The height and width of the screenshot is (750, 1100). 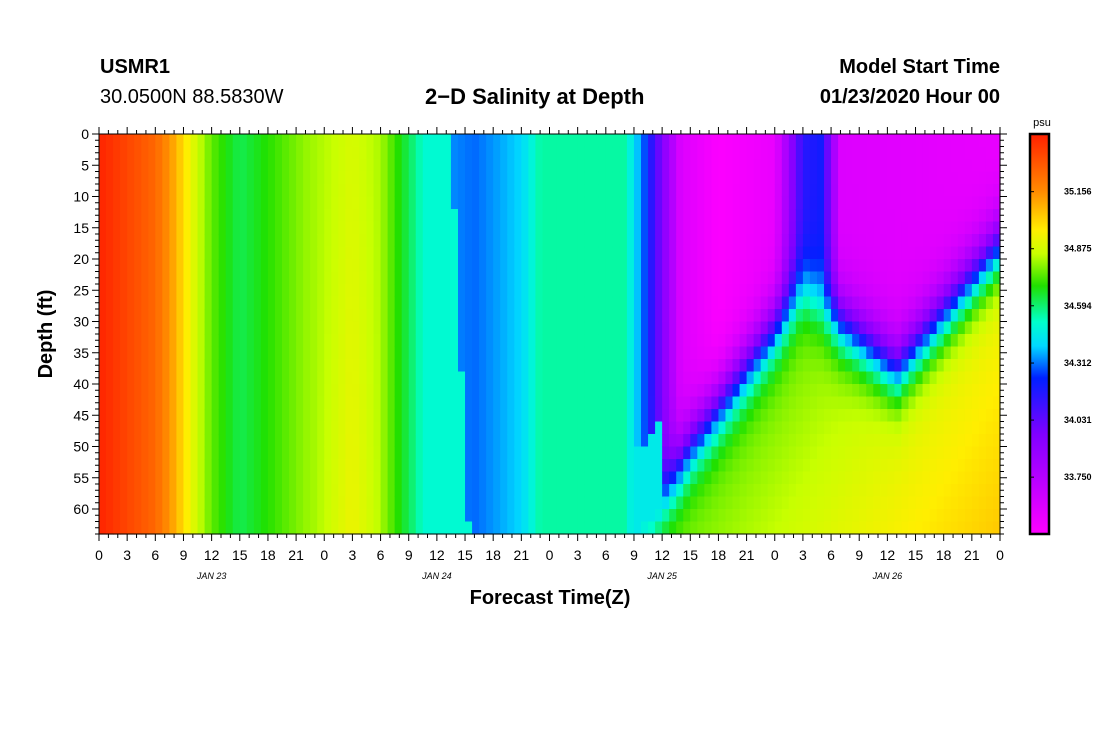 What do you see at coordinates (1042, 123) in the screenshot?
I see `colorbar-unit: psu` at bounding box center [1042, 123].